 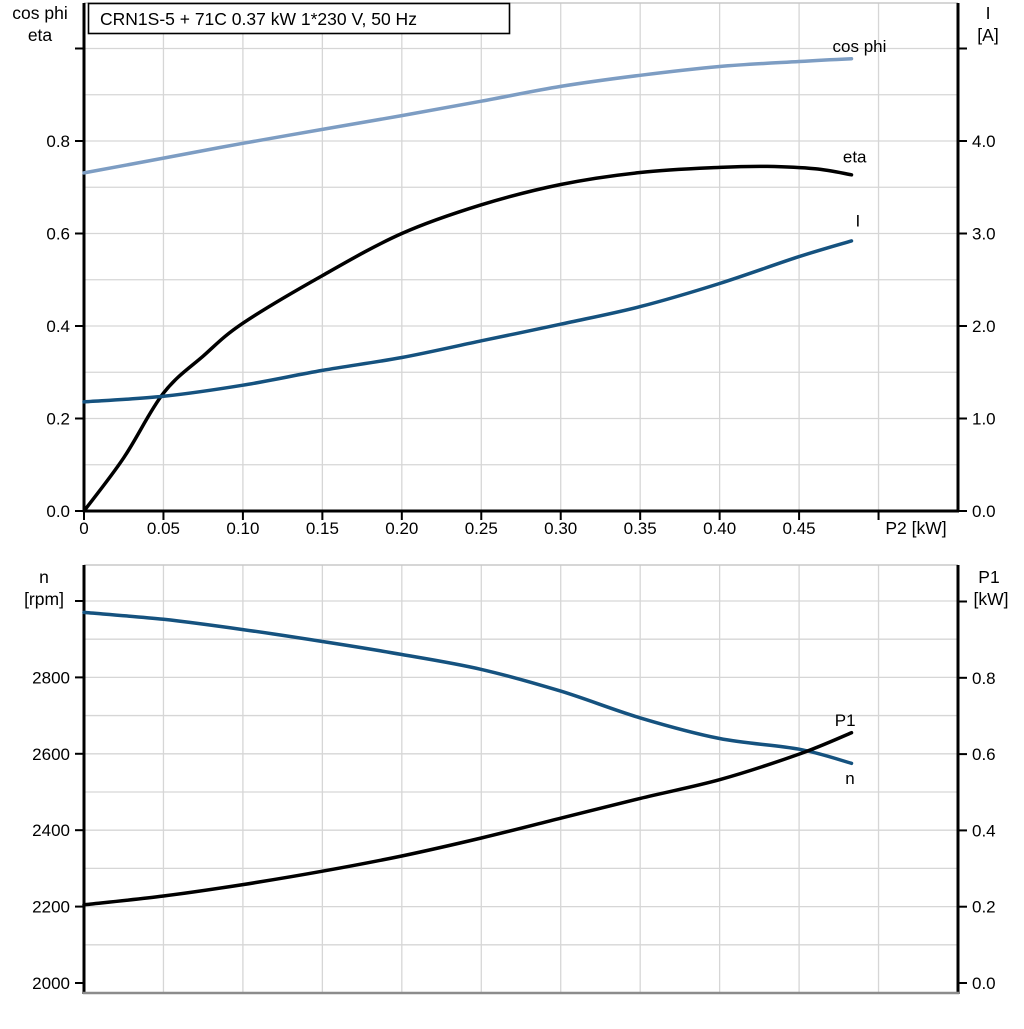 I want to click on x-tick-label: 0.45, so click(x=799, y=528).